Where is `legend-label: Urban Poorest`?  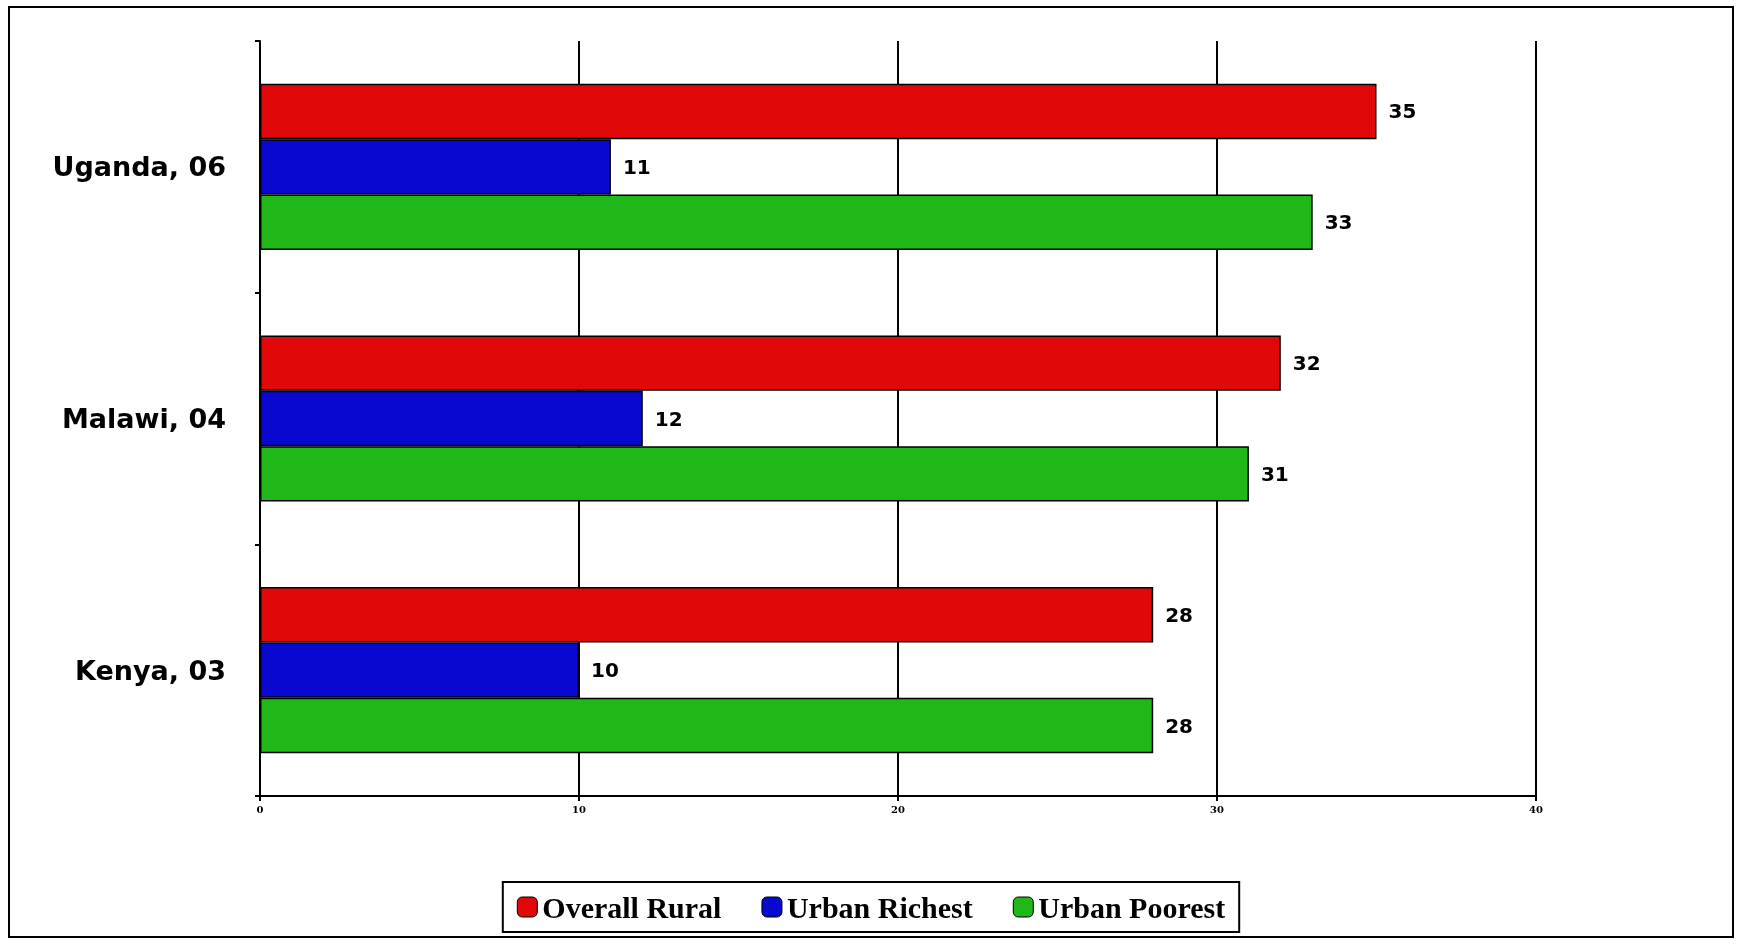
legend-label: Urban Poorest is located at coordinates (1132, 907).